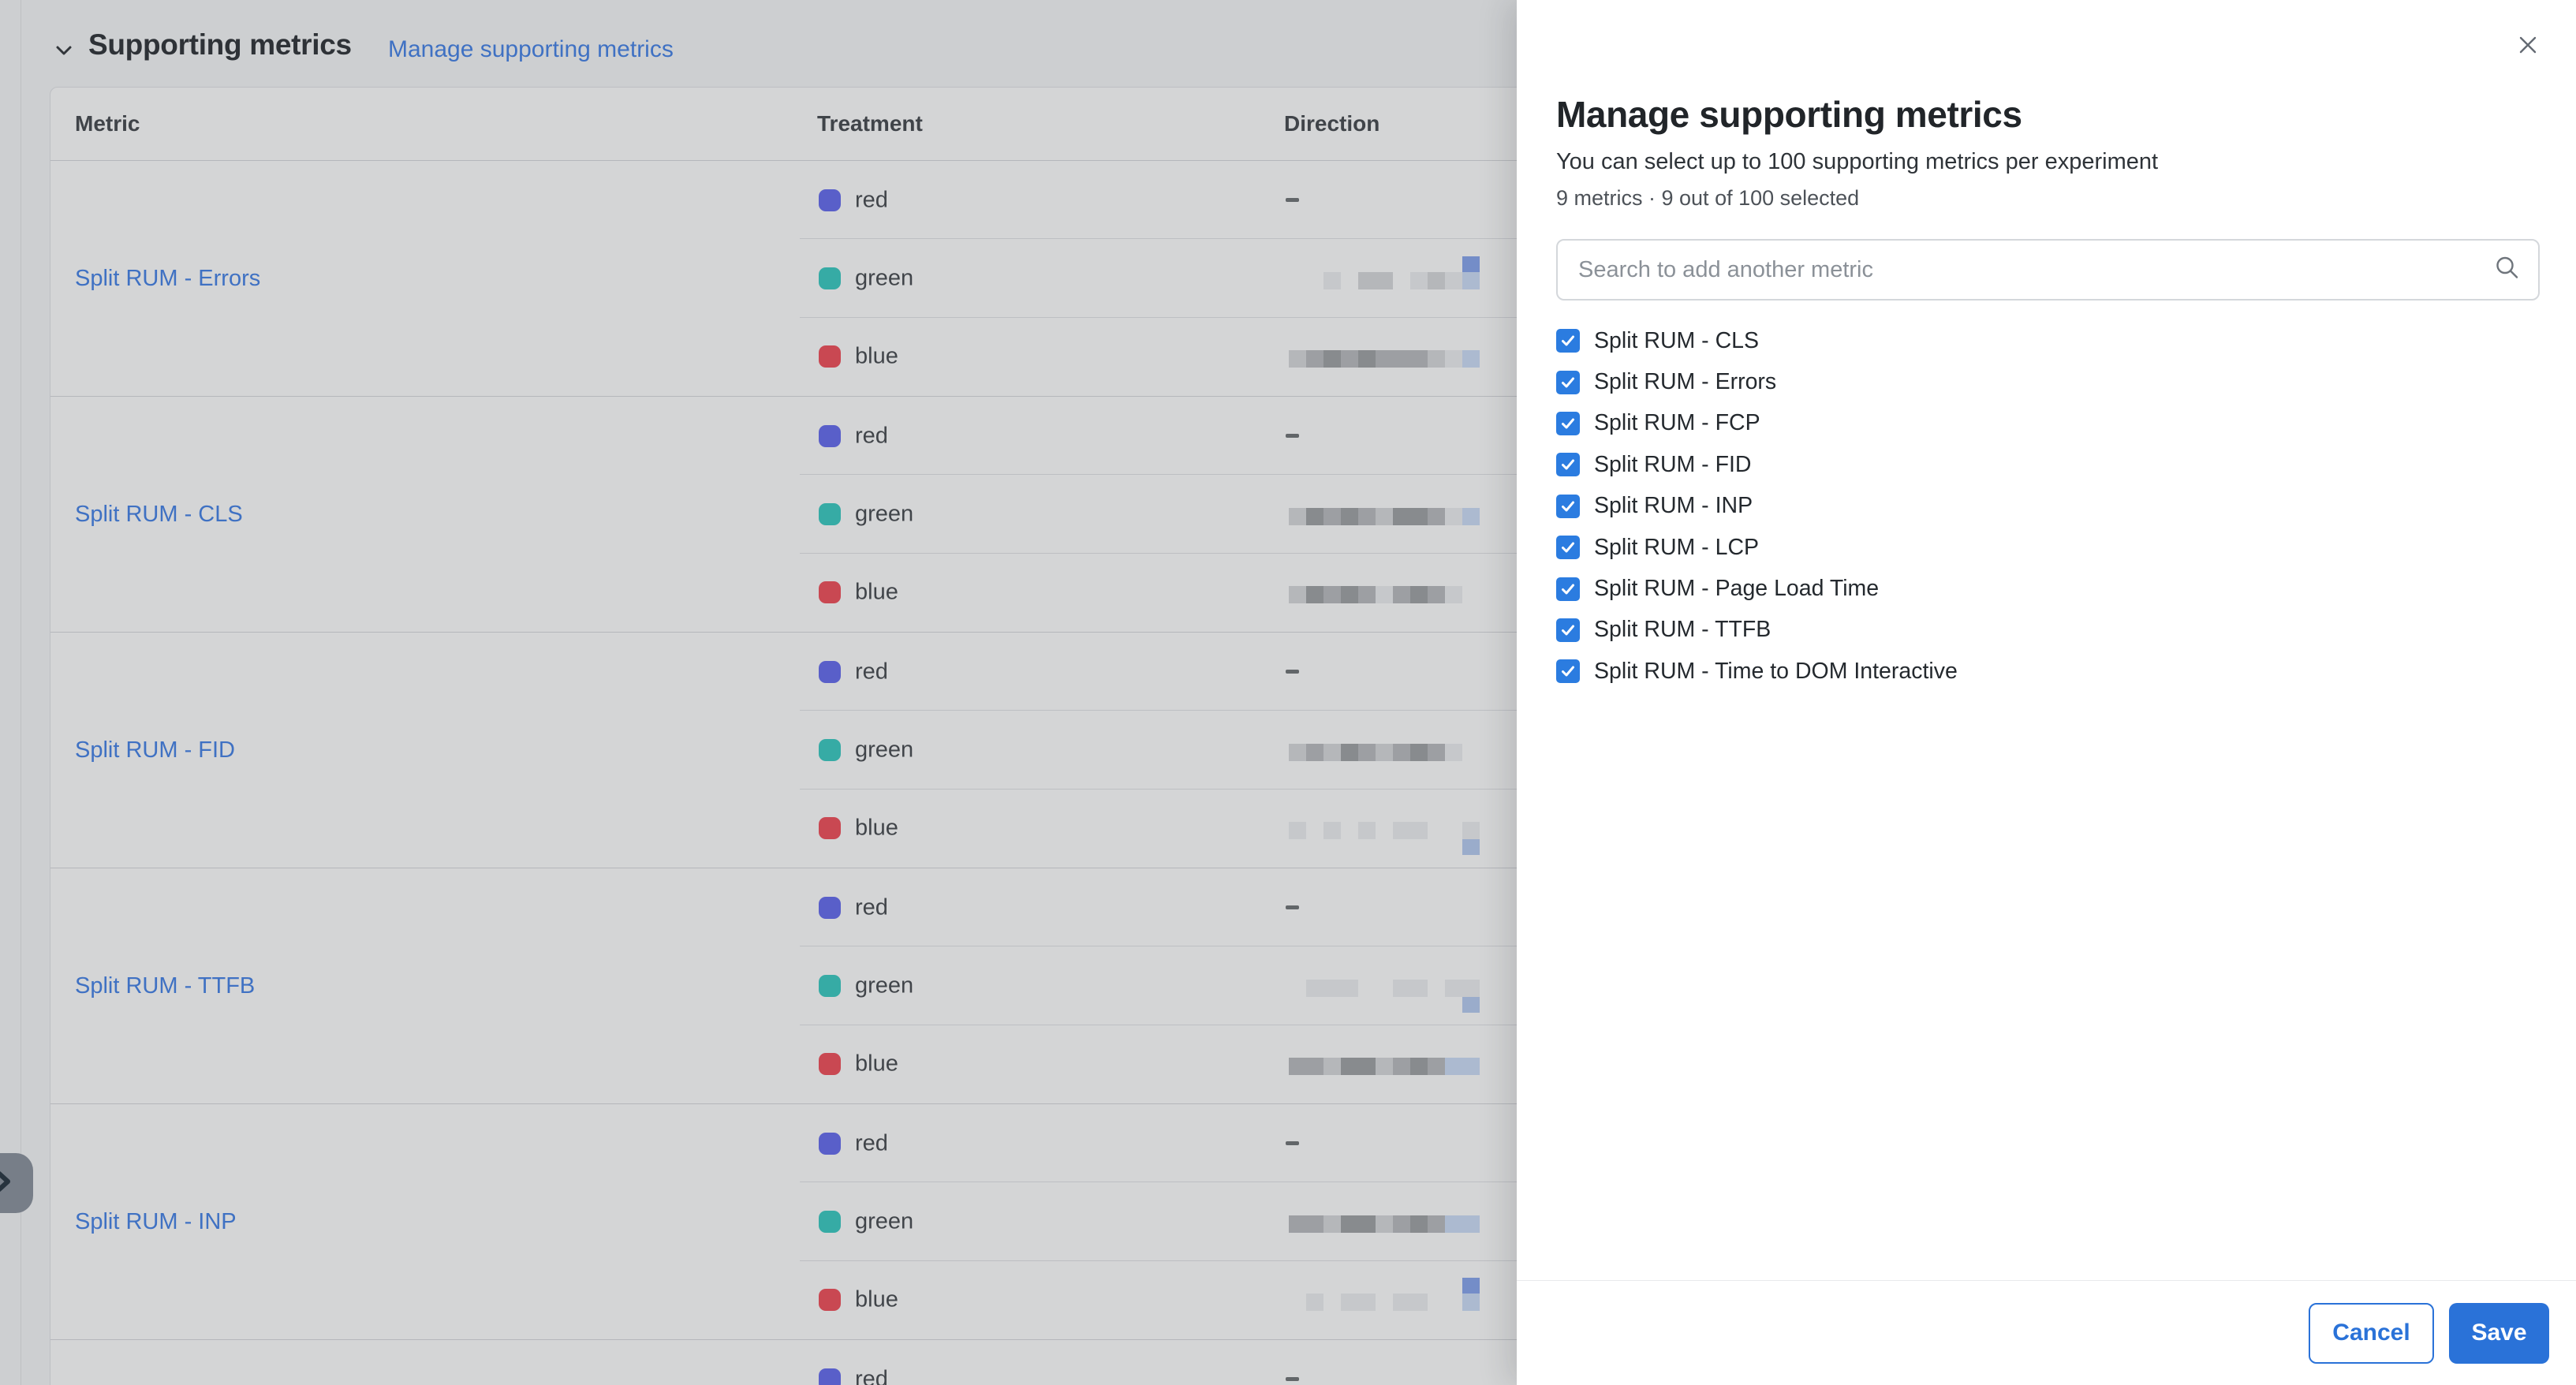 The image size is (2576, 1385). What do you see at coordinates (2048, 588) in the screenshot?
I see `metric-checkbox-row: Split RUM - Page Load Time` at bounding box center [2048, 588].